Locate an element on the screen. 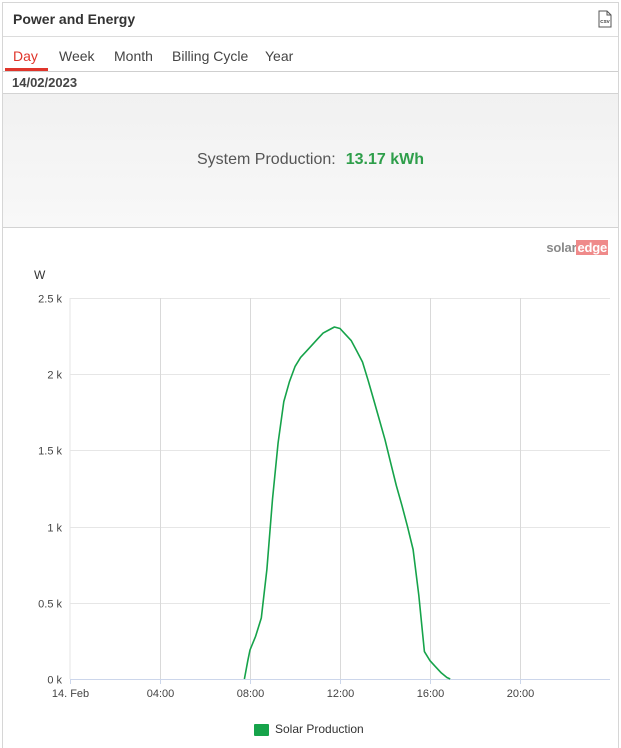 Image resolution: width=621 pixels, height=748 pixels. period-tabs: Day Week Month Billing Cycle Year is located at coordinates (310, 54).